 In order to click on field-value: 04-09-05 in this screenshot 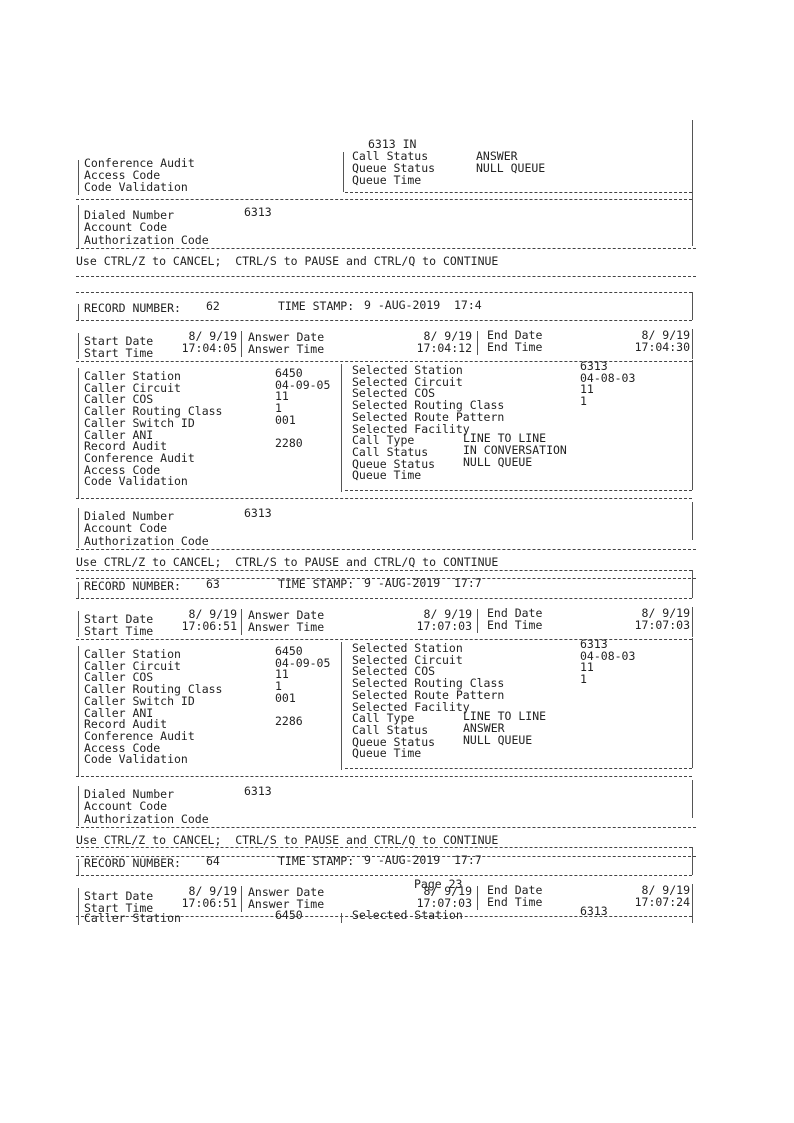, I will do `click(303, 384)`.